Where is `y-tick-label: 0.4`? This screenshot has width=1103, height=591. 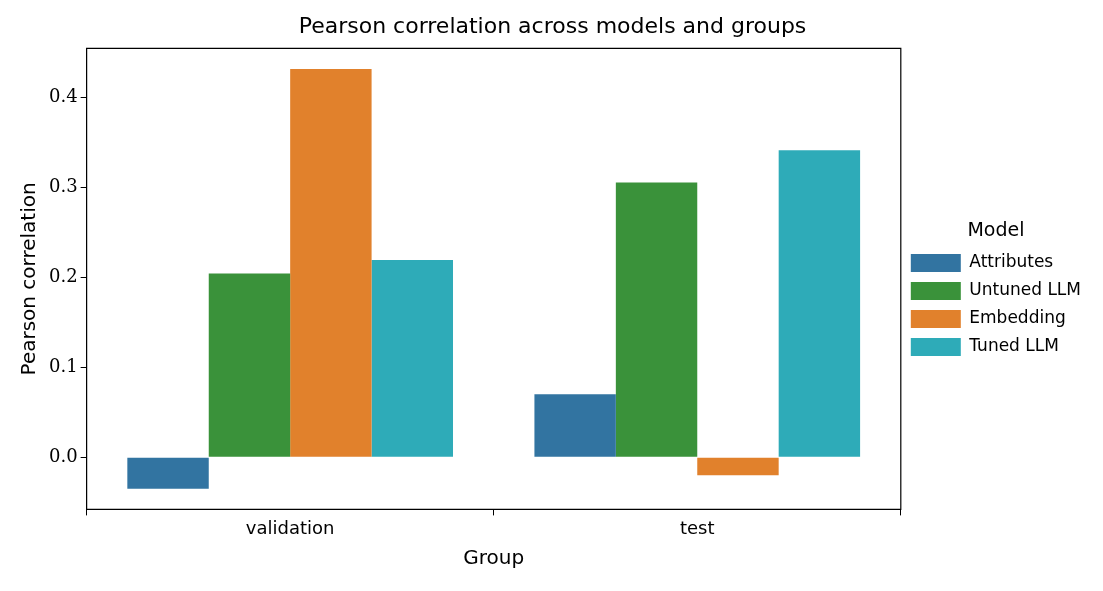 y-tick-label: 0.4 is located at coordinates (63, 95).